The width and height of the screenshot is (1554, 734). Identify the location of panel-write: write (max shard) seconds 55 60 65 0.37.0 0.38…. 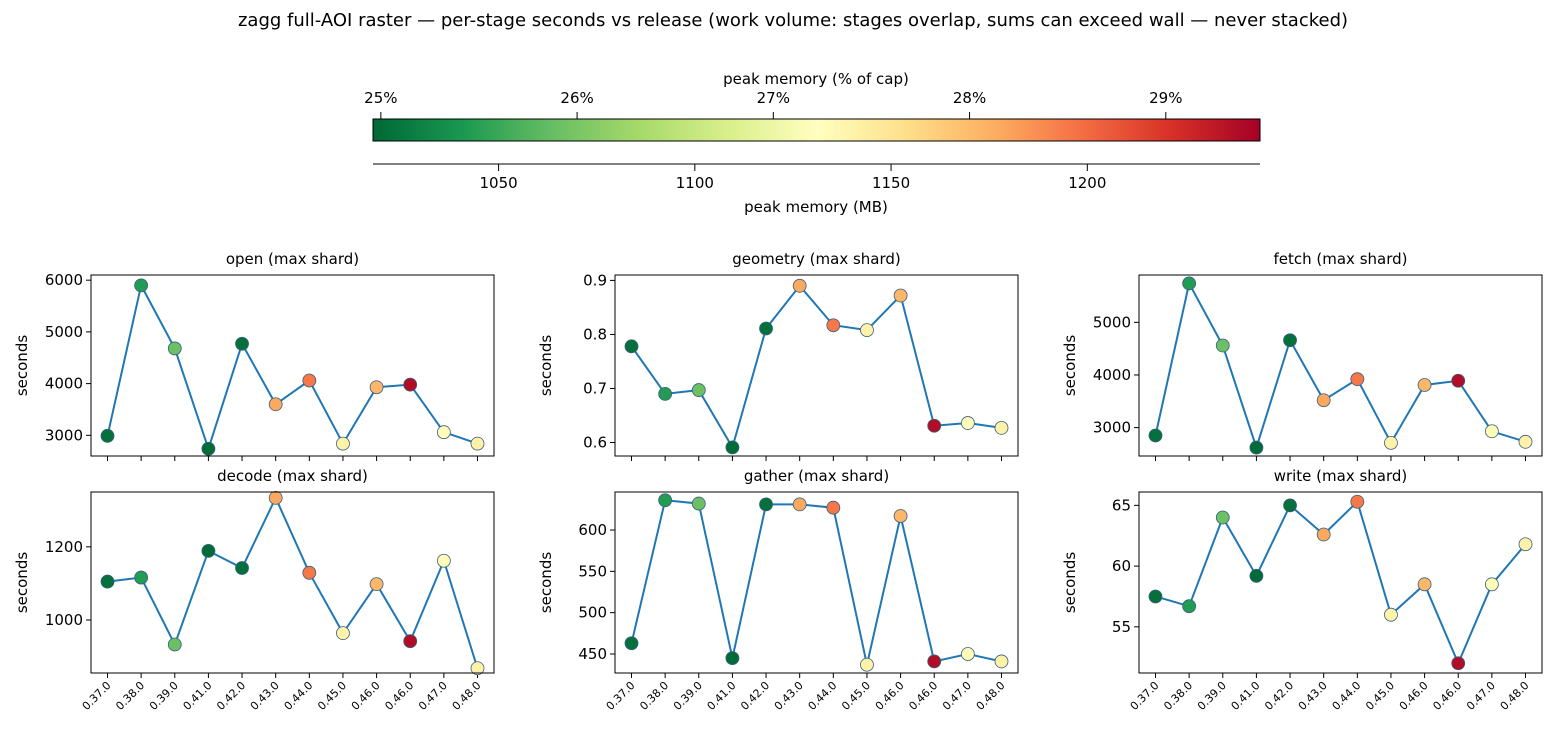
(1302, 590).